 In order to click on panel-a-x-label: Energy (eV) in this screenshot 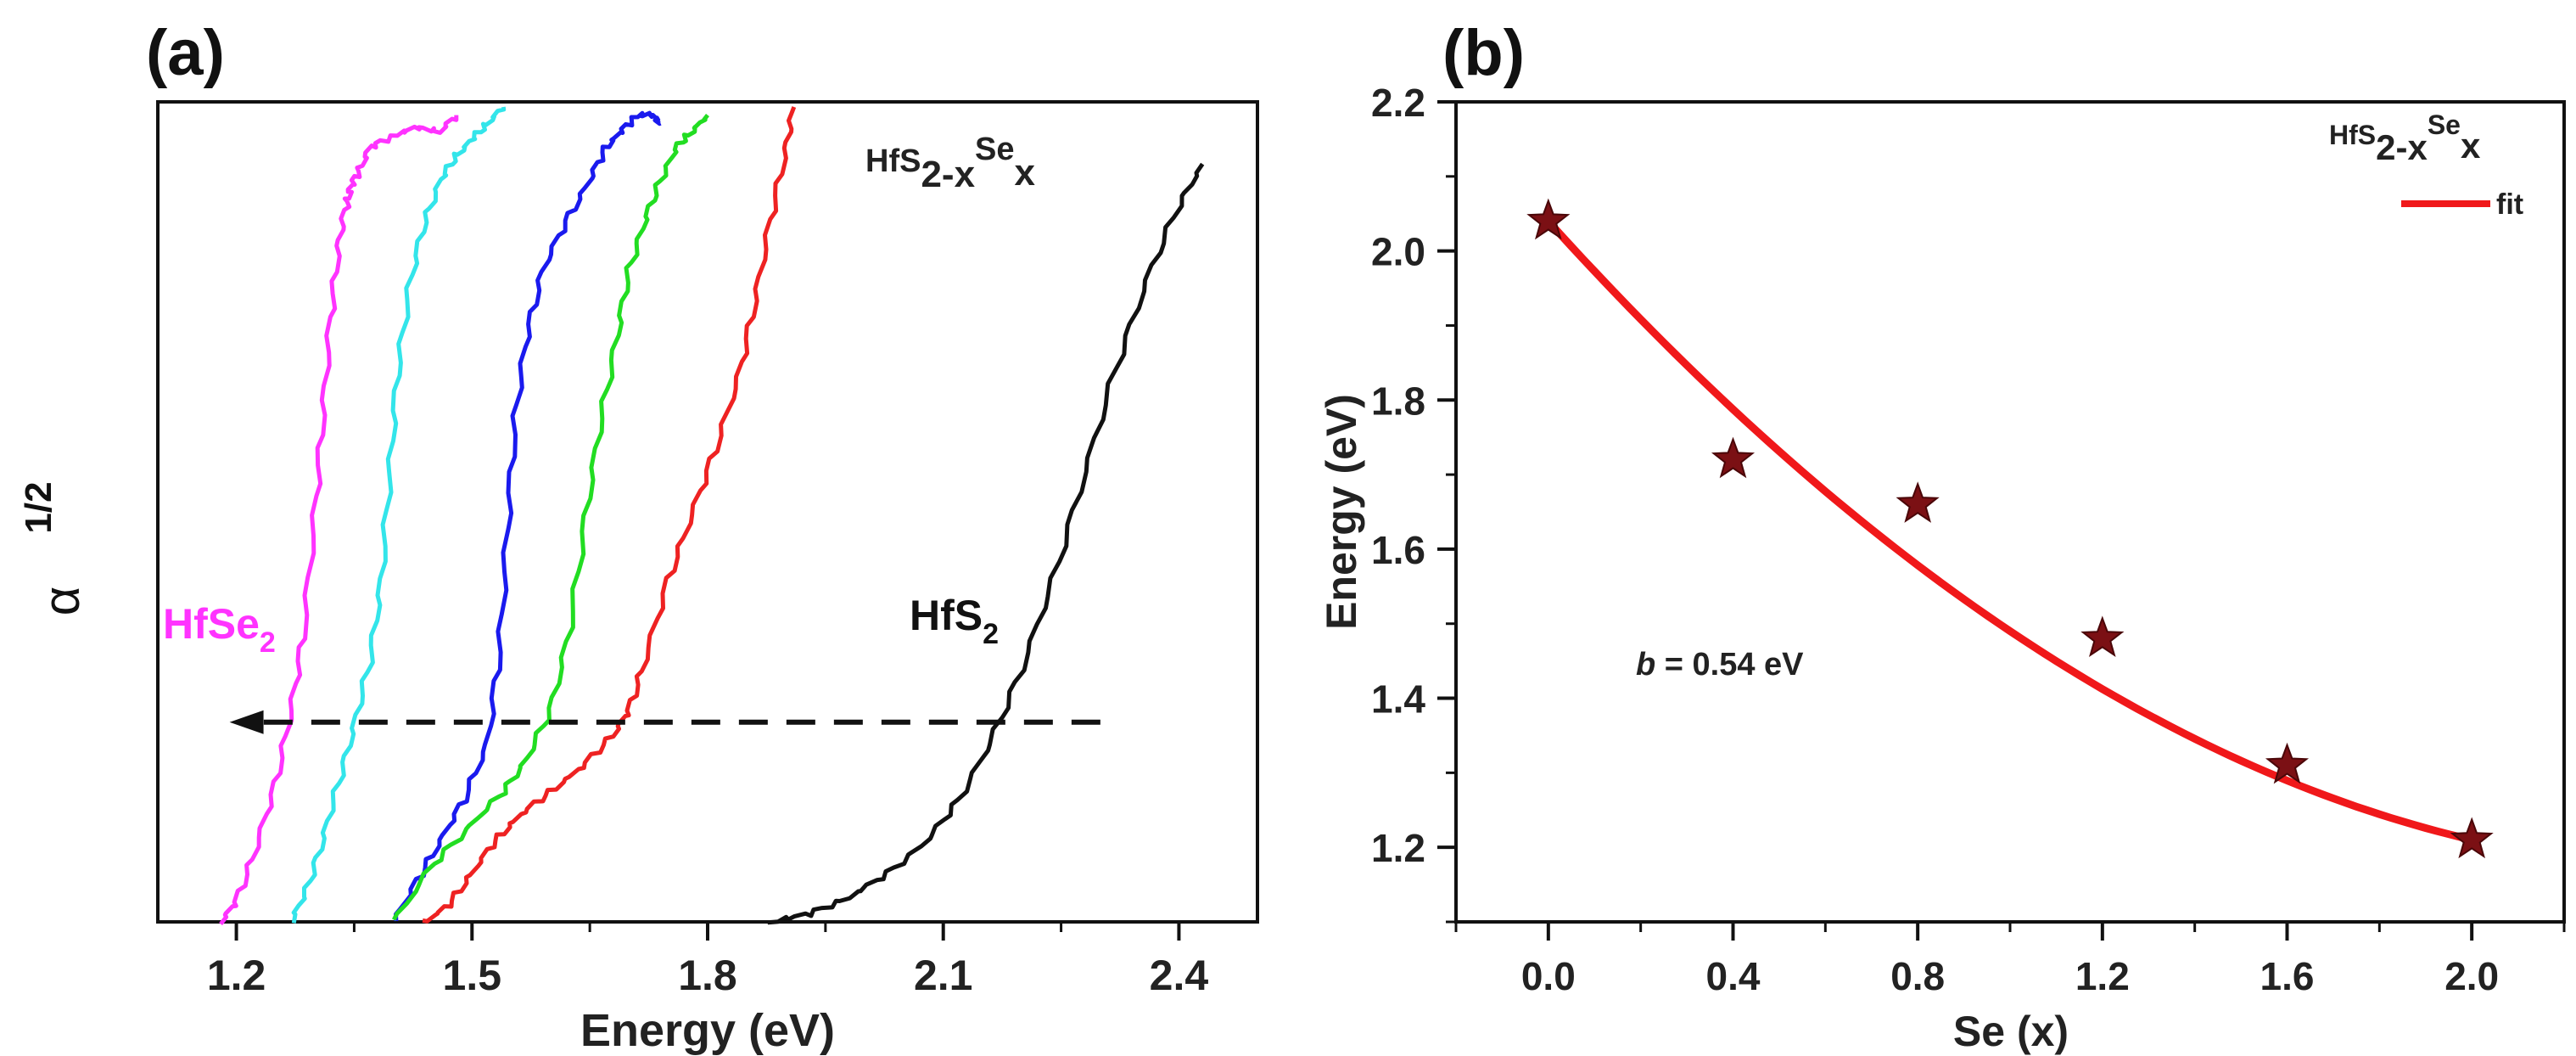, I will do `click(708, 1030)`.